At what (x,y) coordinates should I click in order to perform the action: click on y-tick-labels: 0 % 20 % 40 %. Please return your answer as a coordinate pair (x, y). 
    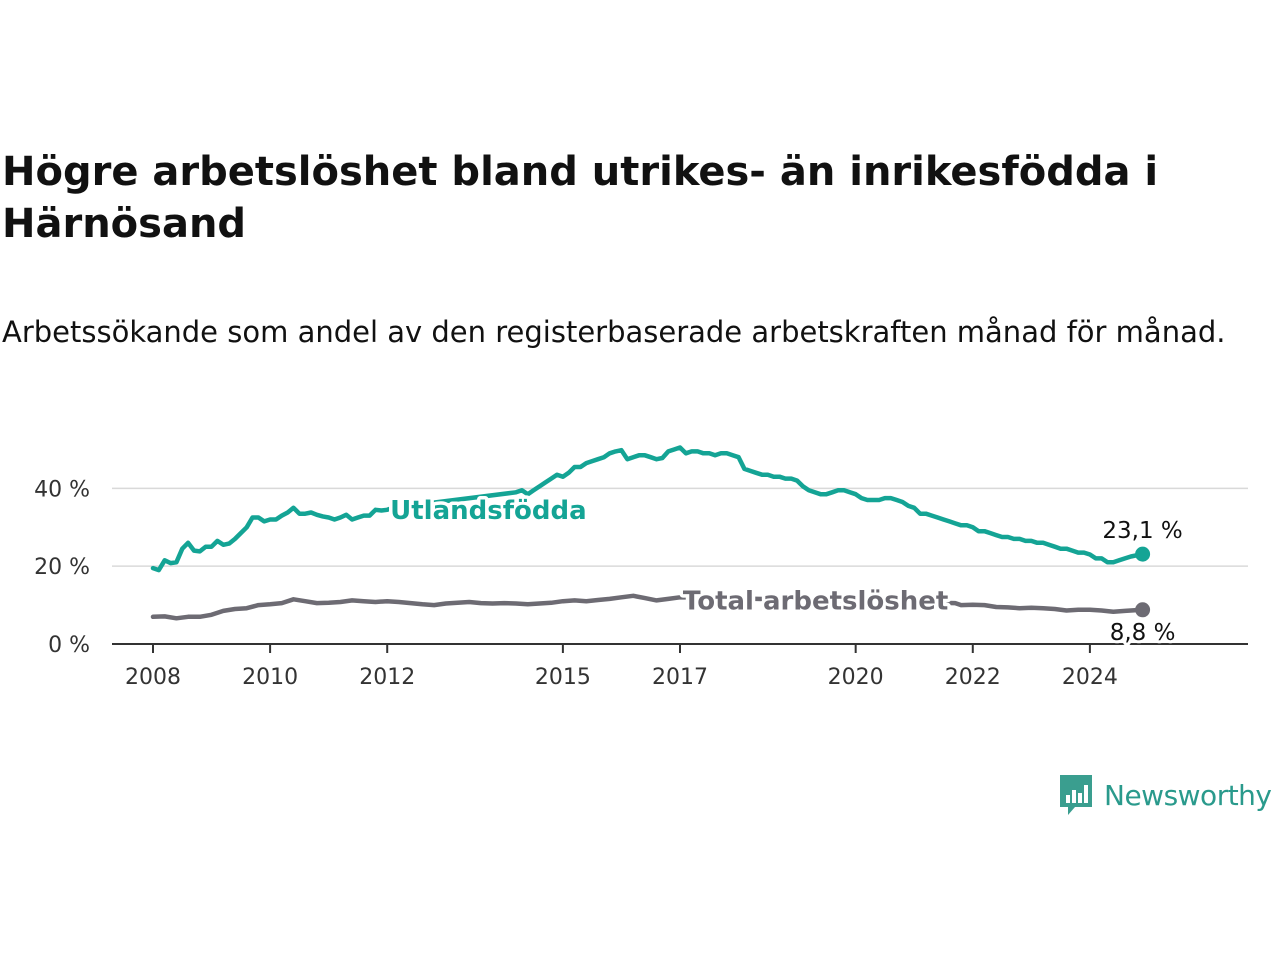
    Looking at the image, I should click on (62, 567).